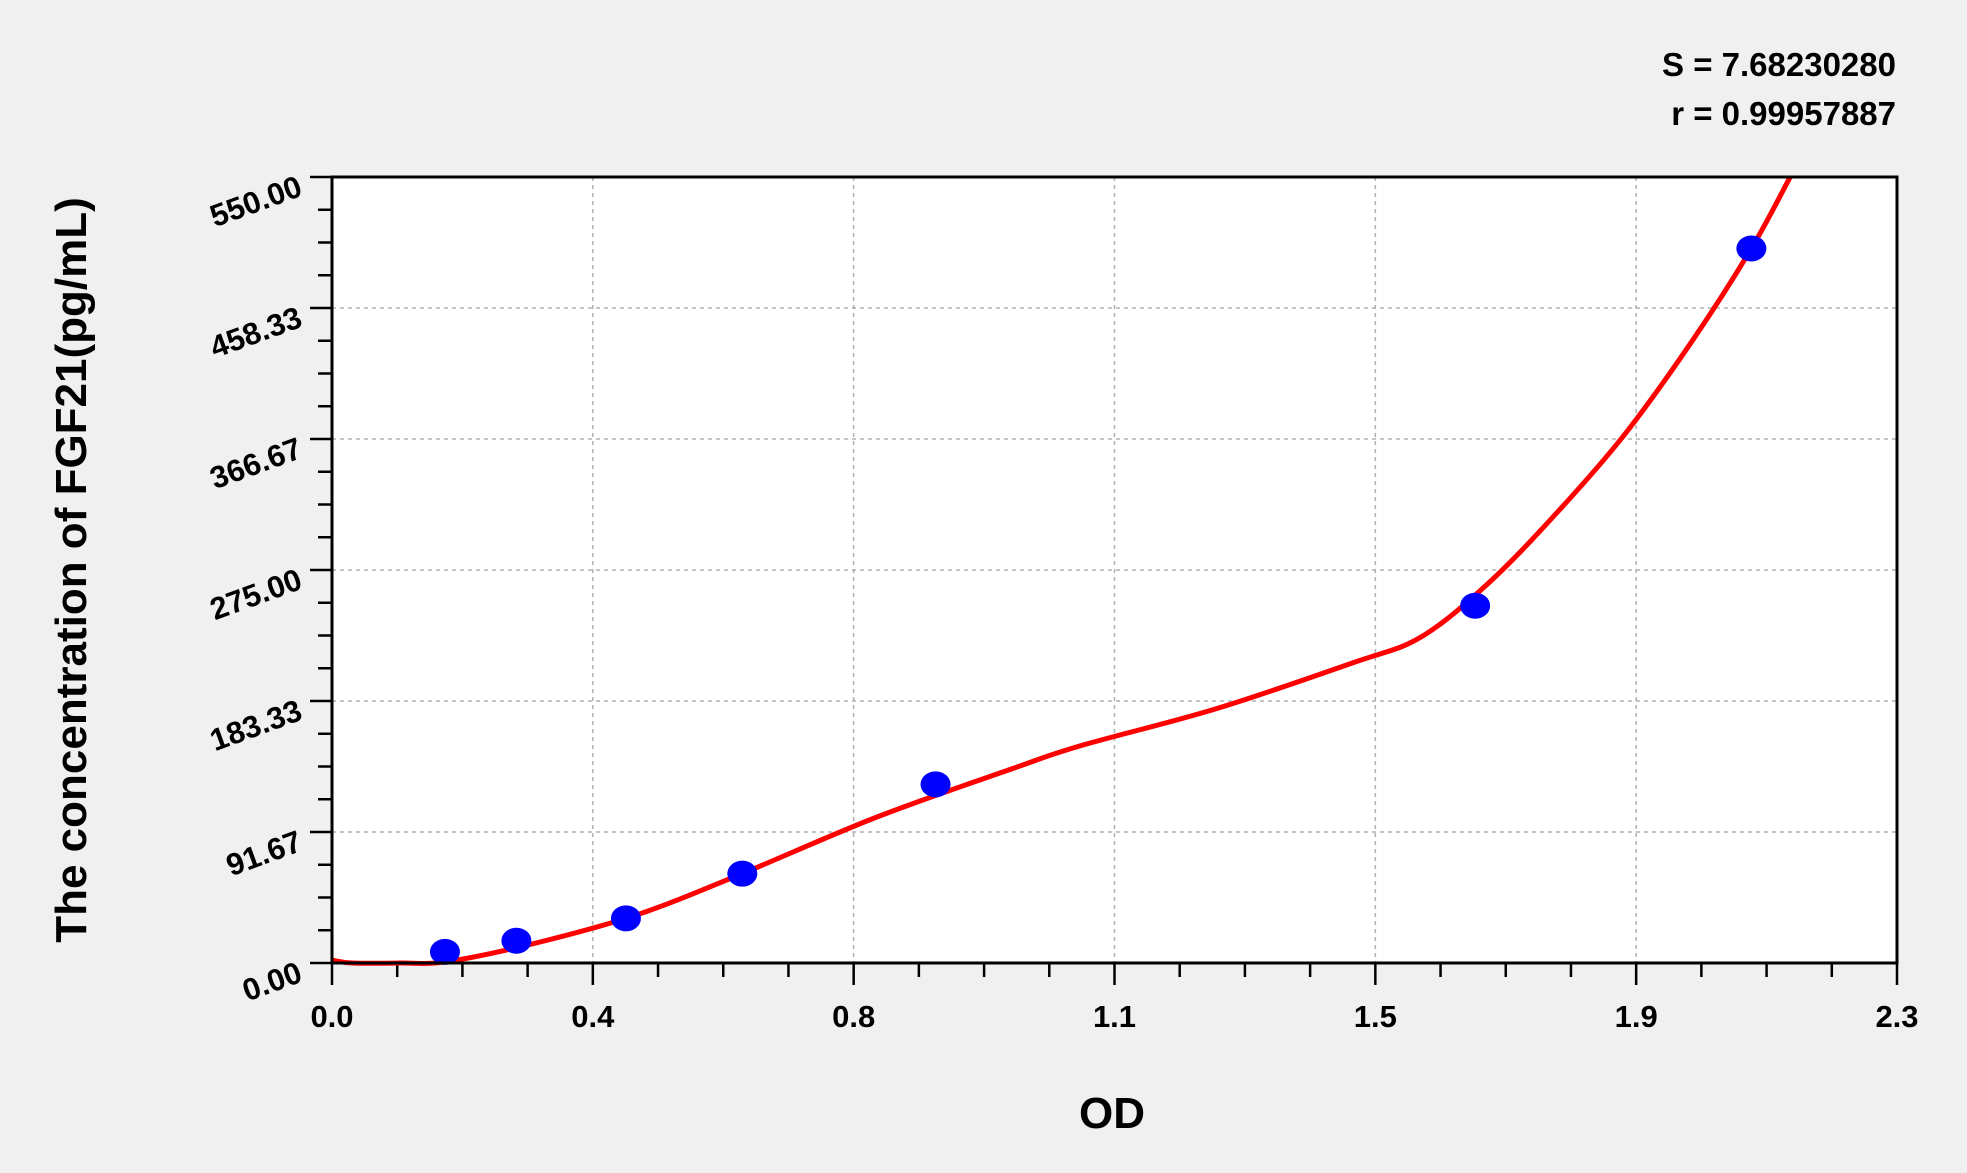 The height and width of the screenshot is (1173, 1967). Describe the element at coordinates (264, 853) in the screenshot. I see `y-tick-label: 91.67` at that location.